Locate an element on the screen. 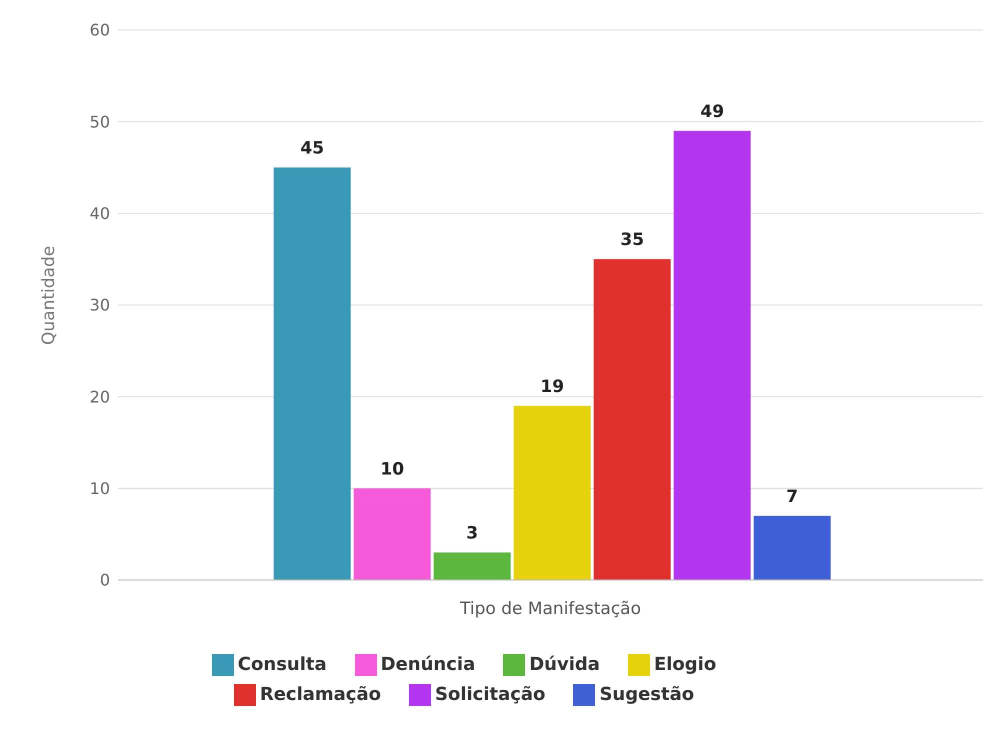 Image resolution: width=995 pixels, height=729 pixels. data-label: 49 is located at coordinates (712, 112).